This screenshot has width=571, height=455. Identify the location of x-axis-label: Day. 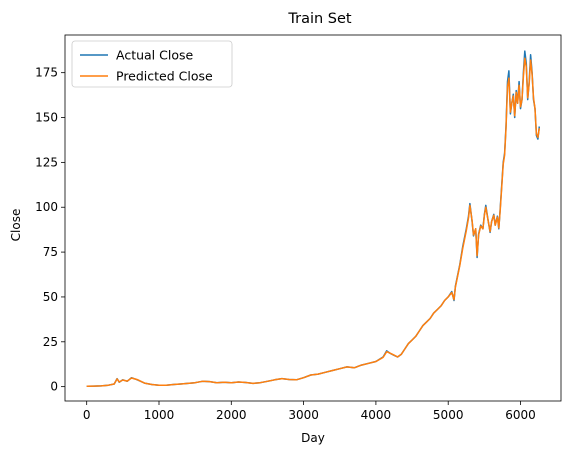
(313, 438).